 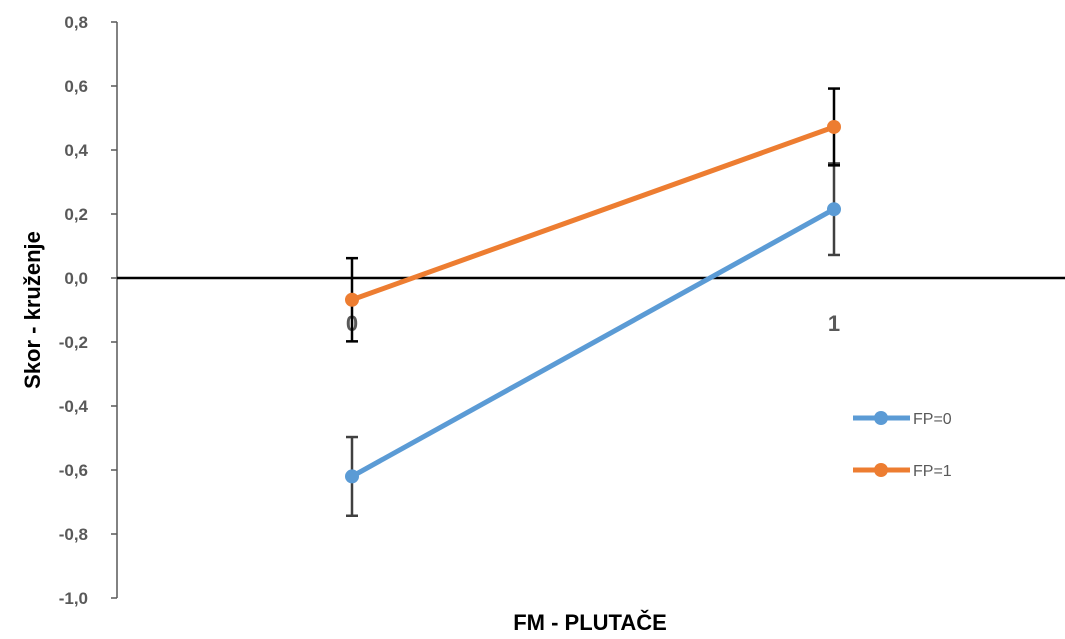 I want to click on y-tick-label: 0,4, so click(x=76, y=150).